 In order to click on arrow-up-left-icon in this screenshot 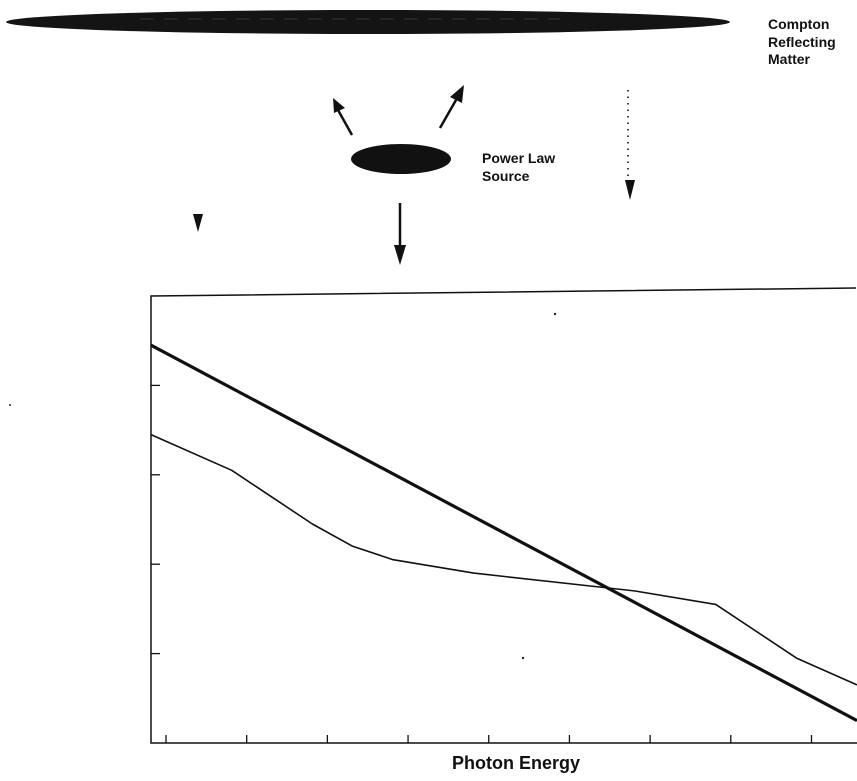, I will do `click(339, 105)`.